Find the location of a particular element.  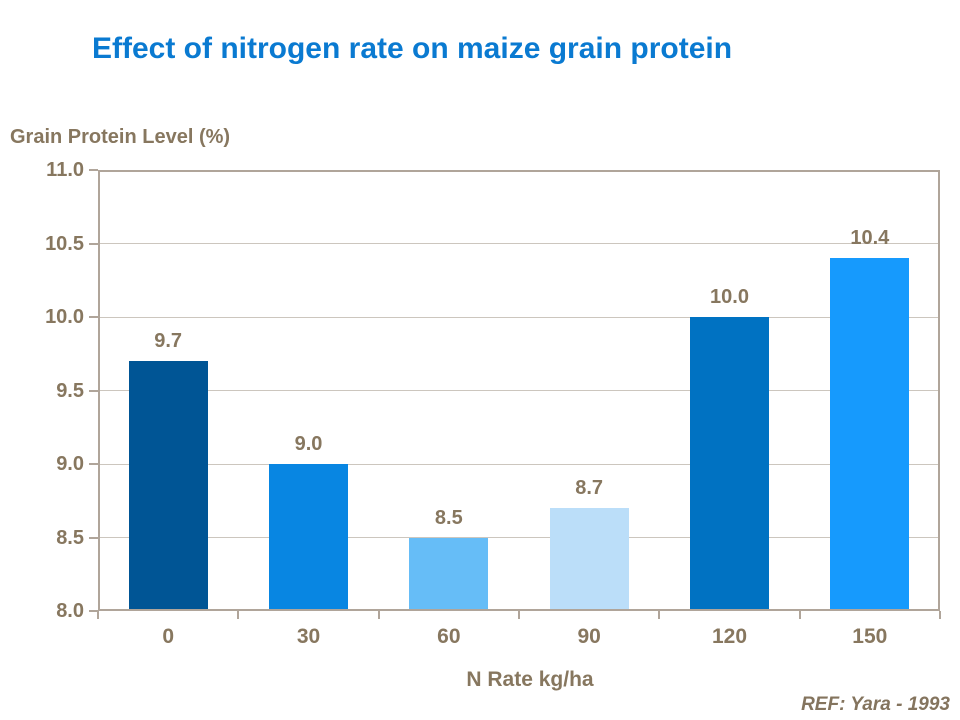

y-axis-title: Grain Protein Level (%) is located at coordinates (120, 137).